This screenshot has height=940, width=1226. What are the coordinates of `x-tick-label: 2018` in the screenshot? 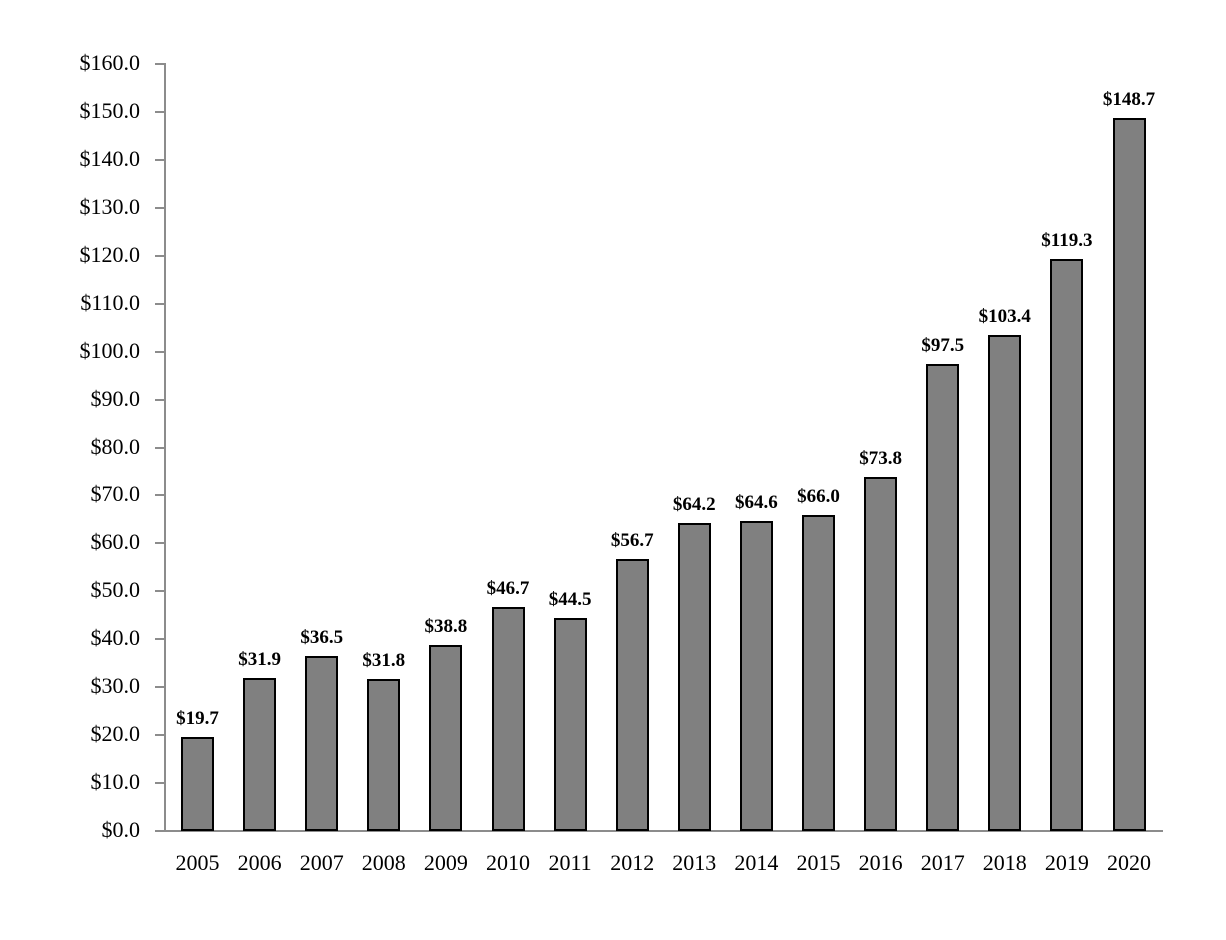 It's located at (1004, 862).